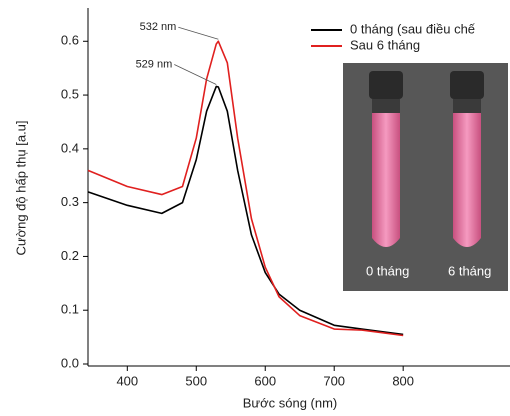  I want to click on y-tick-label: 0.1, so click(70, 309).